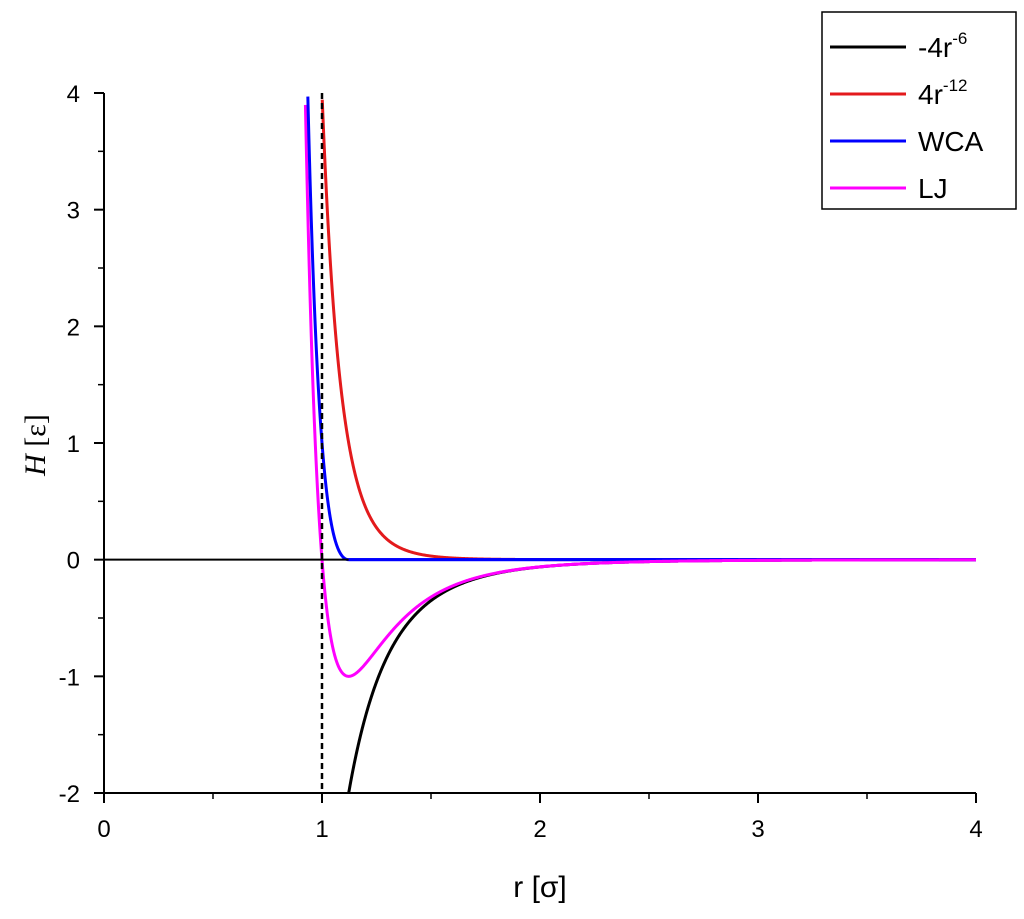 This screenshot has height=919, width=1024. Describe the element at coordinates (321, 829) in the screenshot. I see `x-tick-label: 1` at that location.